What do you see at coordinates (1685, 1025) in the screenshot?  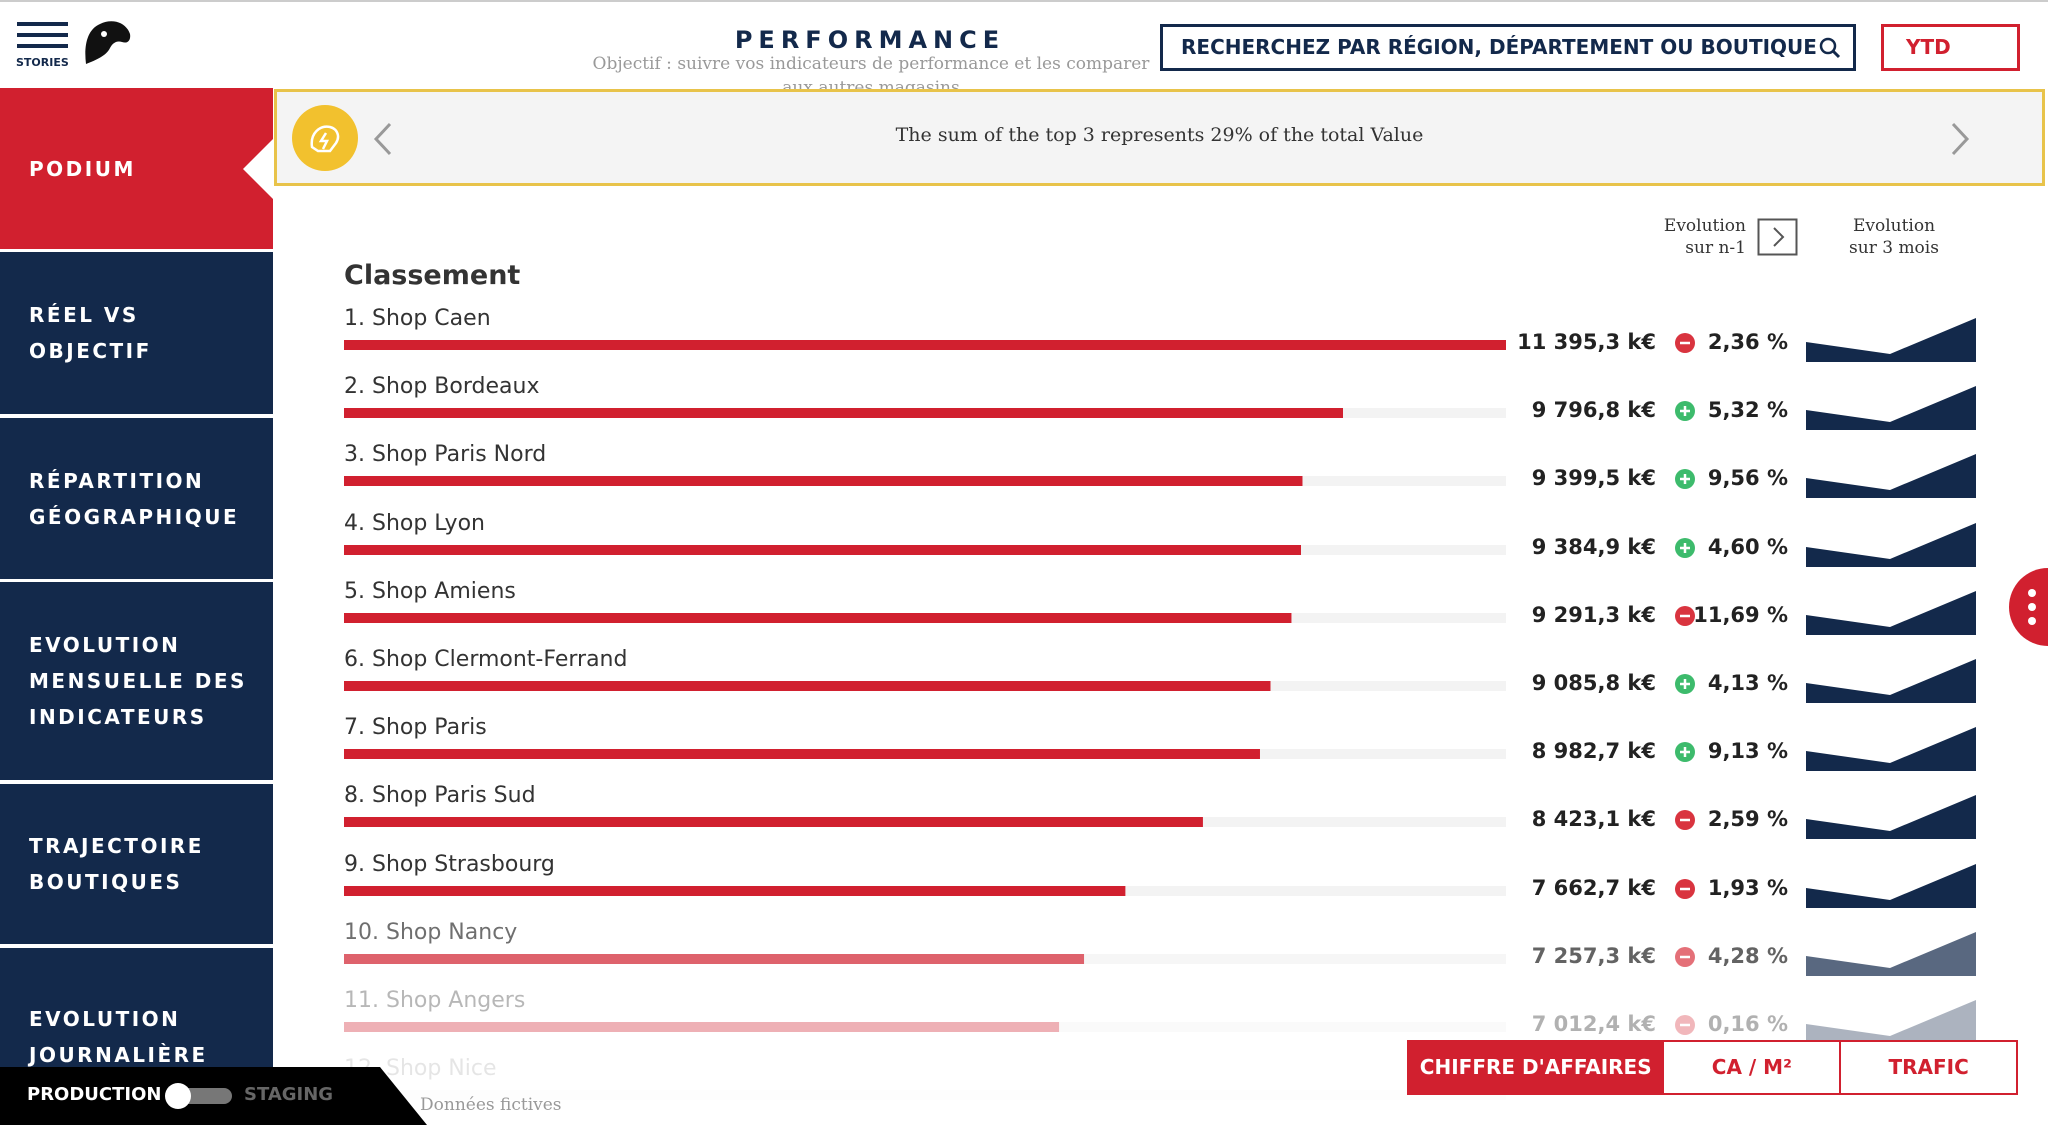 I see `trend-circle` at bounding box center [1685, 1025].